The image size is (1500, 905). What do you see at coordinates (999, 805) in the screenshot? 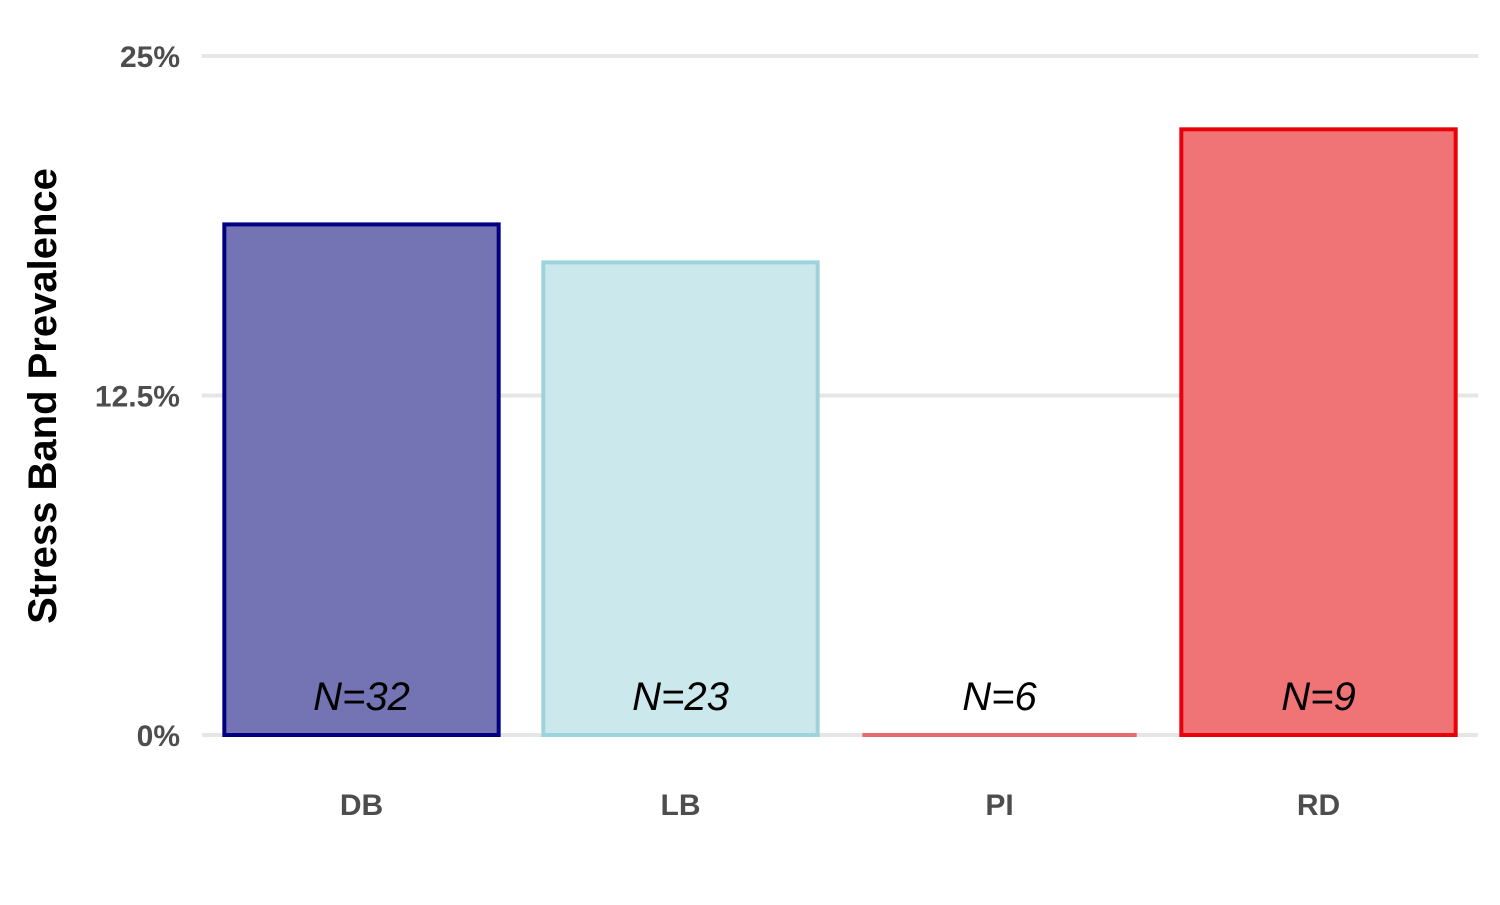
I see `x-tick-label: PI` at bounding box center [999, 805].